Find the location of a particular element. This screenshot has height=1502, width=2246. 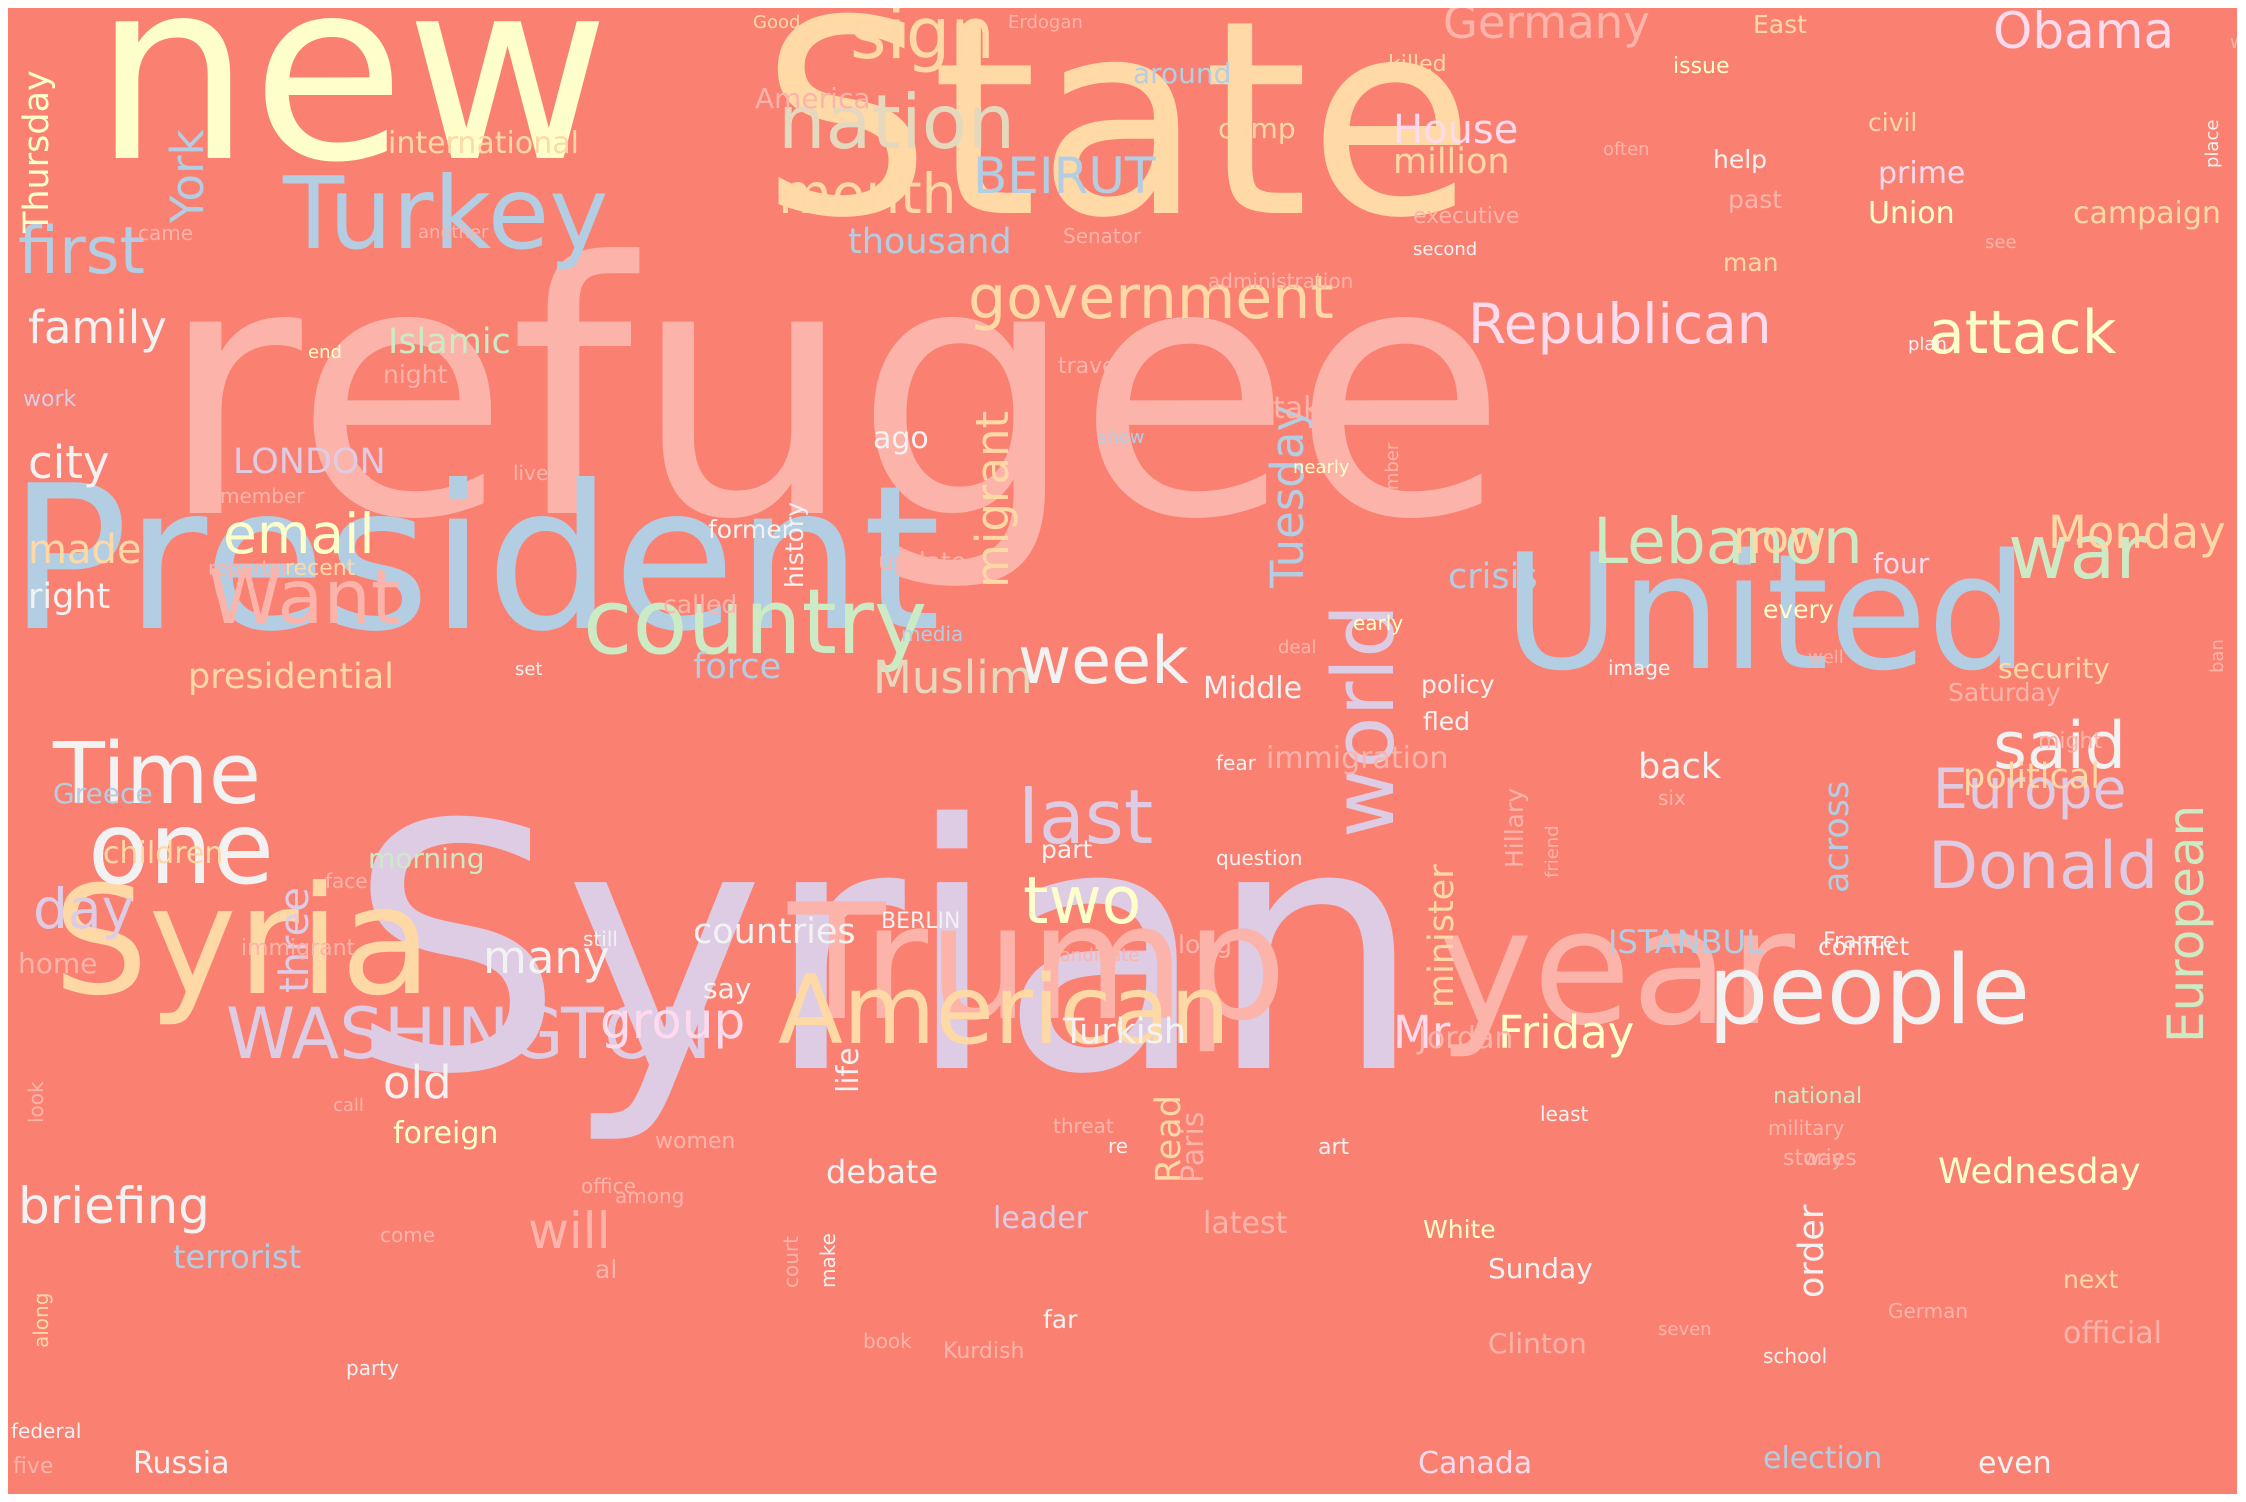

cloud-word: LONDON is located at coordinates (309, 462).